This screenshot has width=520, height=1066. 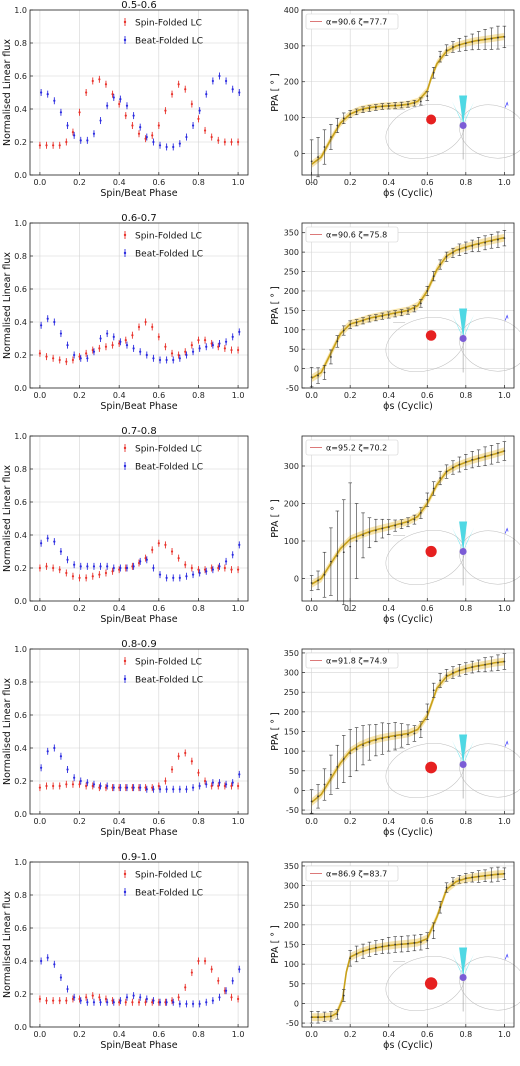 I want to click on axes-frame, so click(x=139, y=731).